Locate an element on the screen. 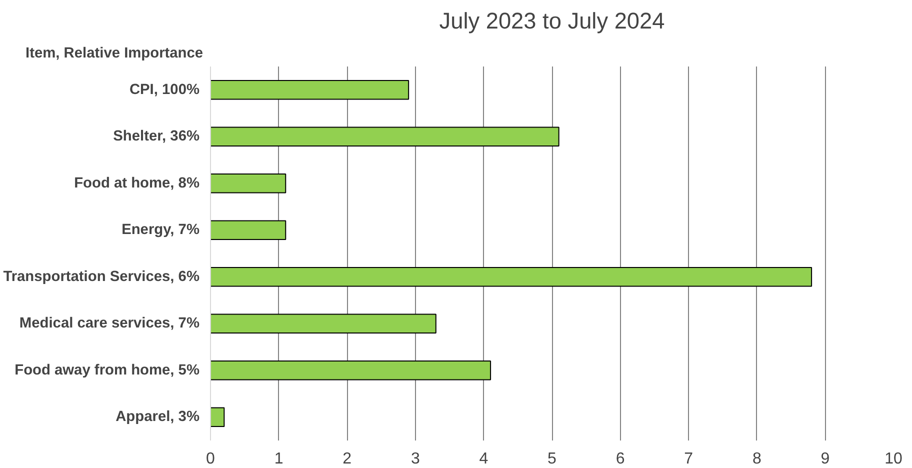  y-tick-label: Apparel, 3% is located at coordinates (158, 417).